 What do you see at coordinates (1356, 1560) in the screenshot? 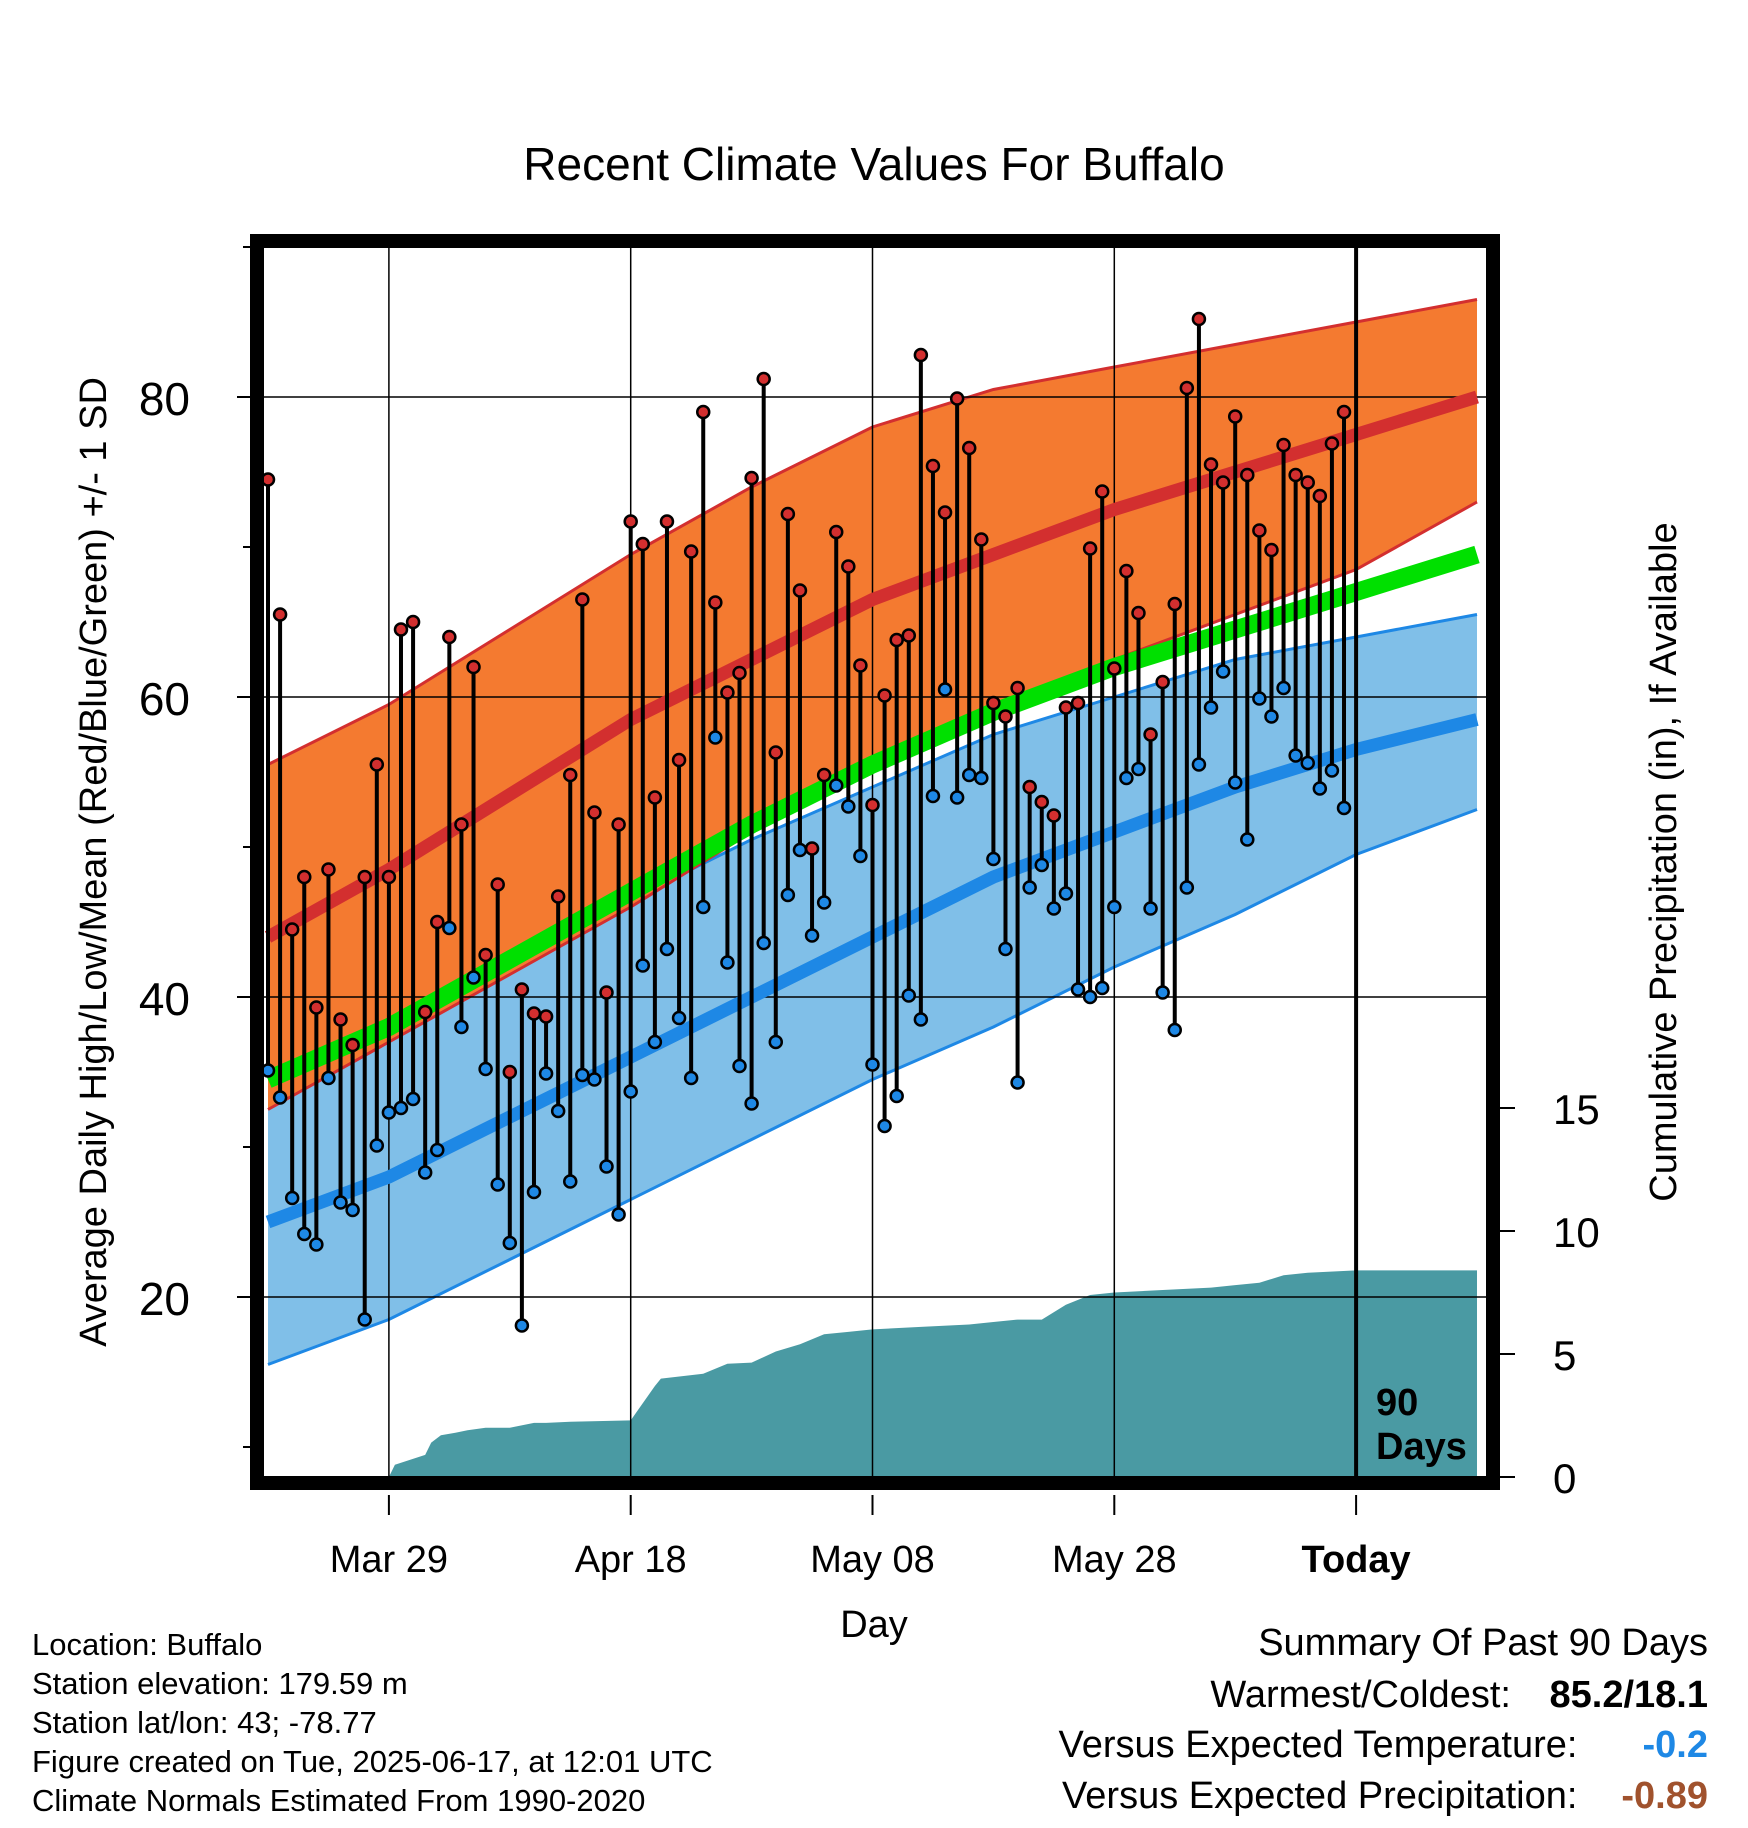
I see `x-tick-label: Today` at bounding box center [1356, 1560].